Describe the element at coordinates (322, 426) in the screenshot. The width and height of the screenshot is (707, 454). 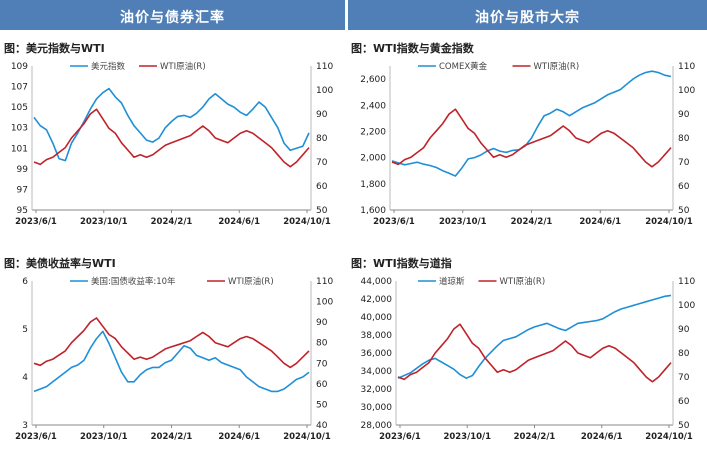
I see `right-tick-label: 40` at that location.